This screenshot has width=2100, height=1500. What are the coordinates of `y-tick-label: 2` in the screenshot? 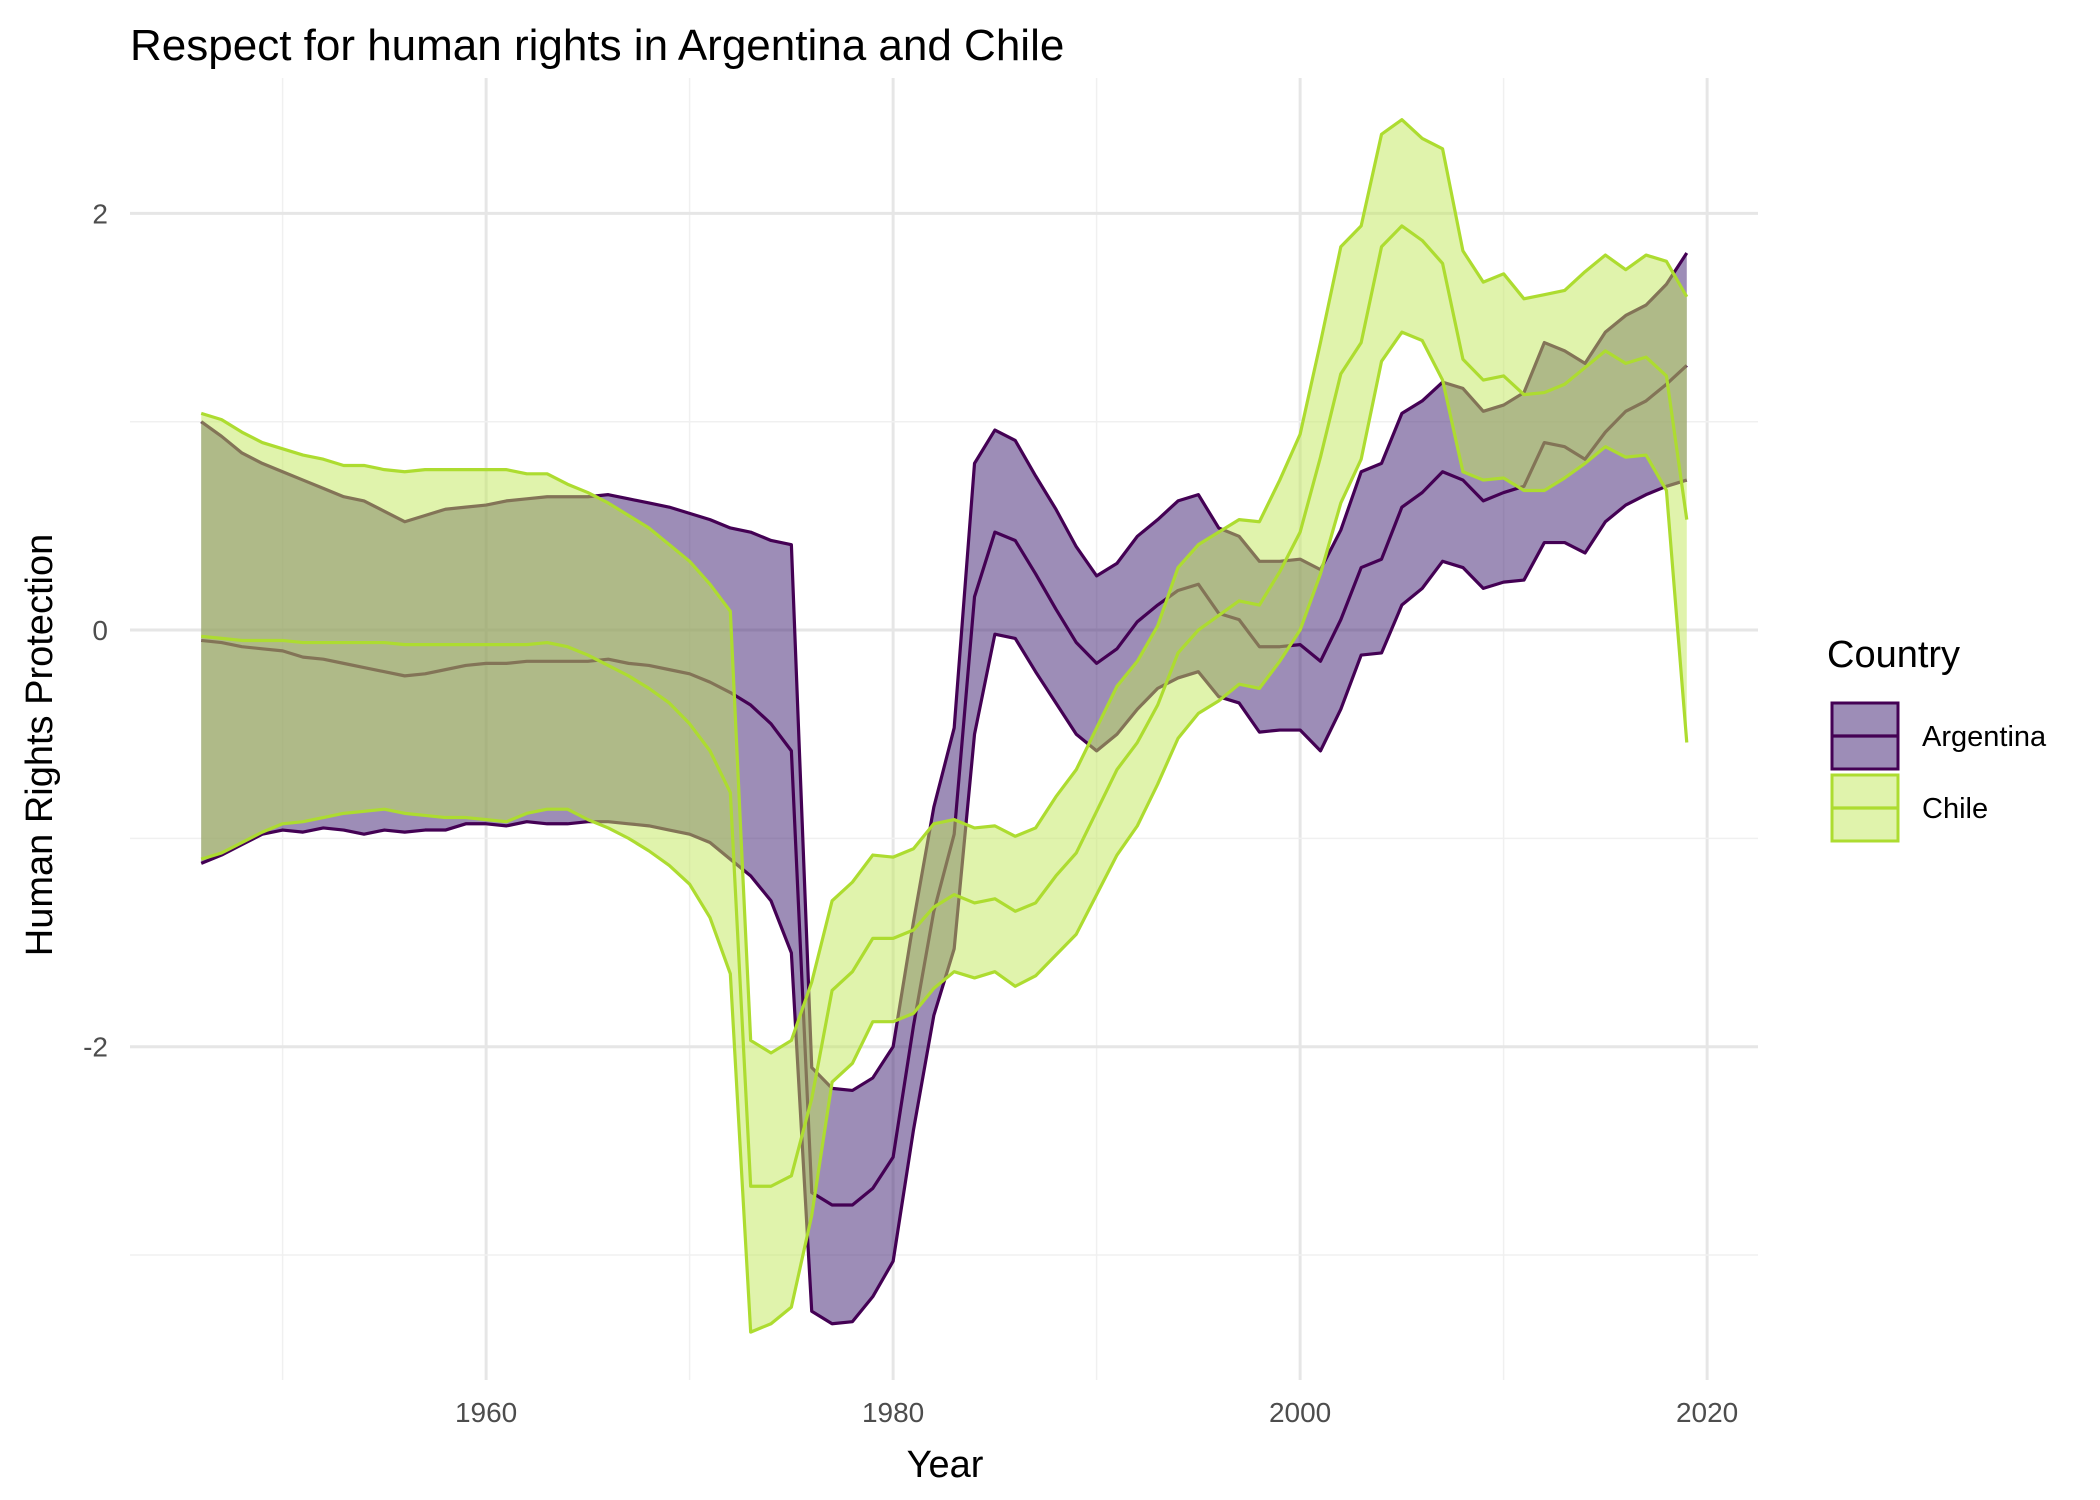 It's located at (100, 213).